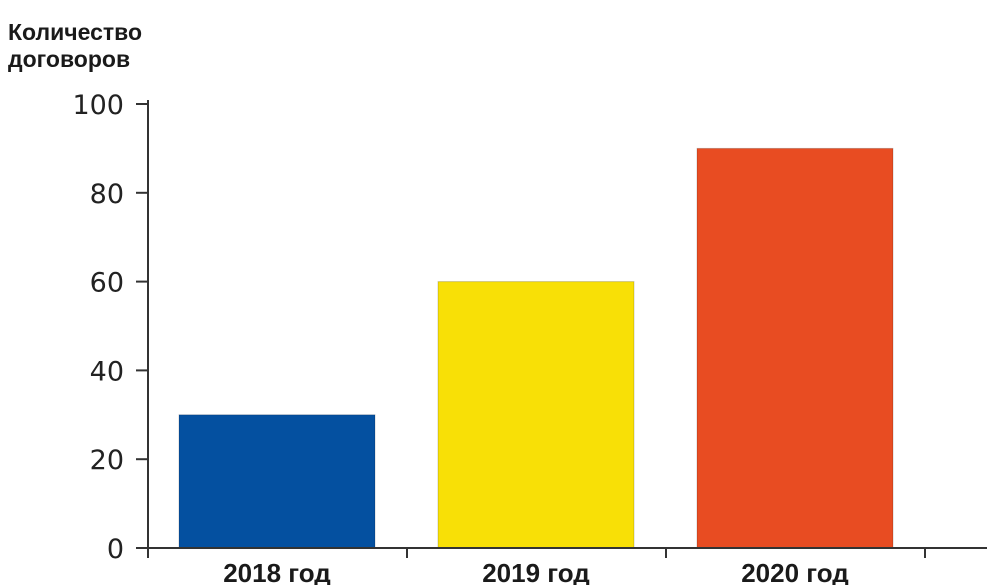 This screenshot has height=585, width=987. Describe the element at coordinates (98, 105) in the screenshot. I see `y-tick-label: 100` at that location.